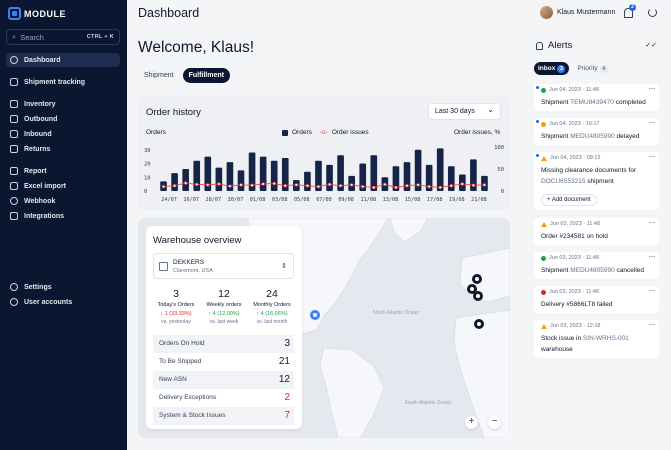 This screenshot has height=450, width=671. Describe the element at coordinates (560, 45) in the screenshot. I see `alerts-title: Alerts` at that location.